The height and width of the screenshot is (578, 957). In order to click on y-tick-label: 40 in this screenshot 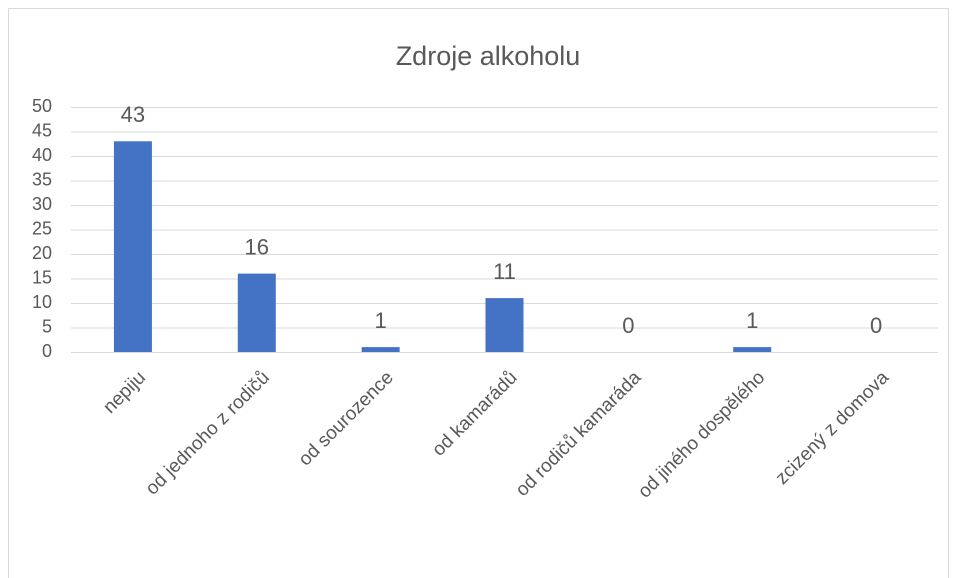, I will do `click(42, 155)`.